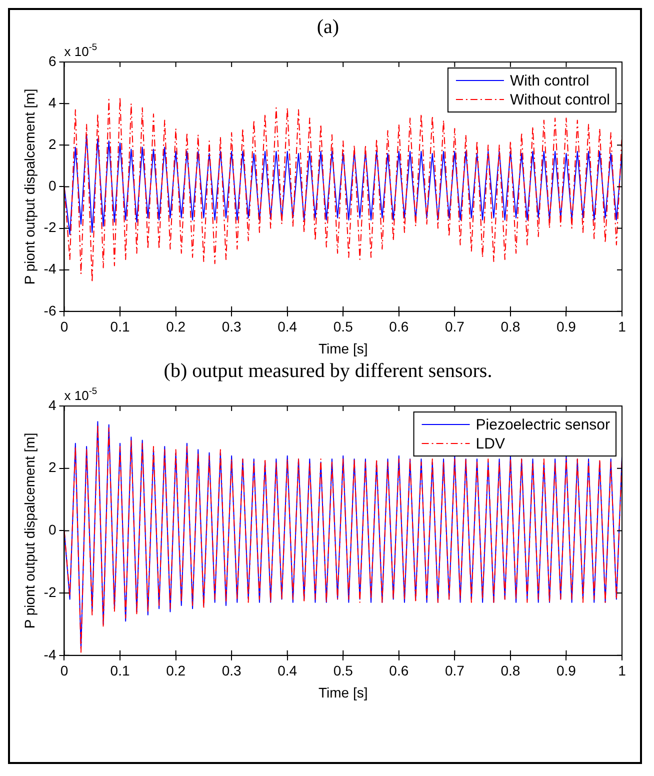 The height and width of the screenshot is (776, 654). Describe the element at coordinates (328, 372) in the screenshot. I see `chart-title: (b) output measured by different sensors.` at that location.